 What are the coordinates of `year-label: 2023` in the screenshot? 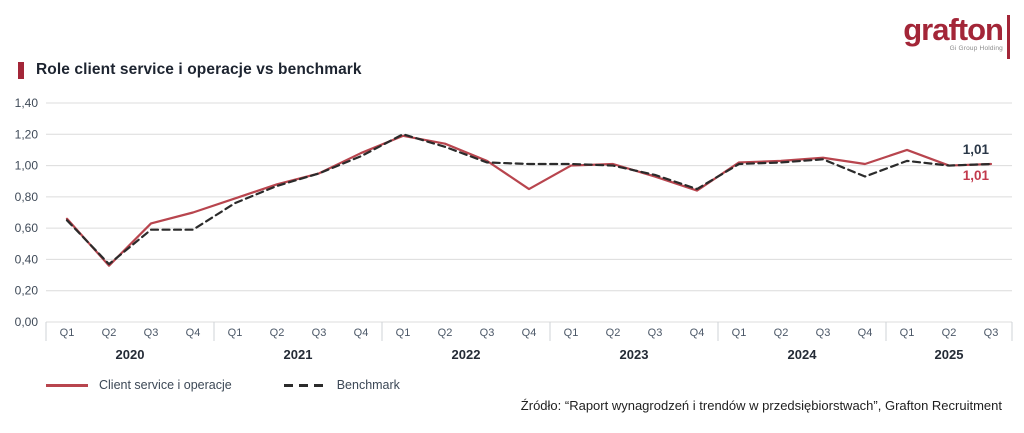 It's located at (634, 354).